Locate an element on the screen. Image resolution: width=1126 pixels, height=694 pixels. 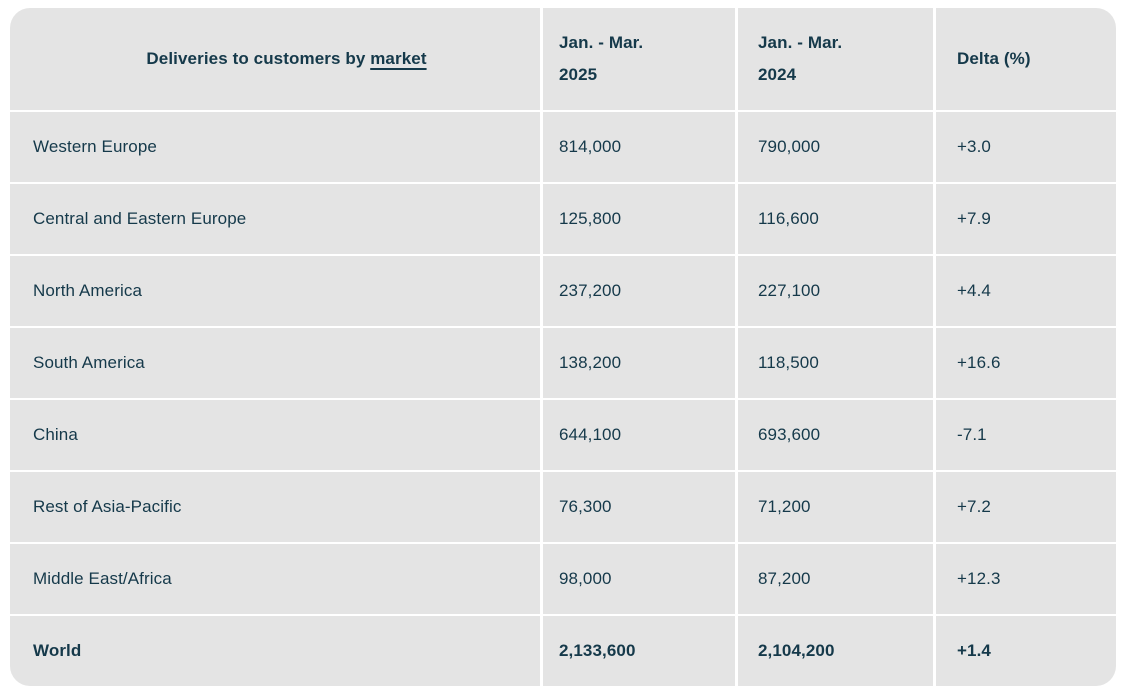
market-cell: Rest of Asia-Pacific is located at coordinates (275, 507).